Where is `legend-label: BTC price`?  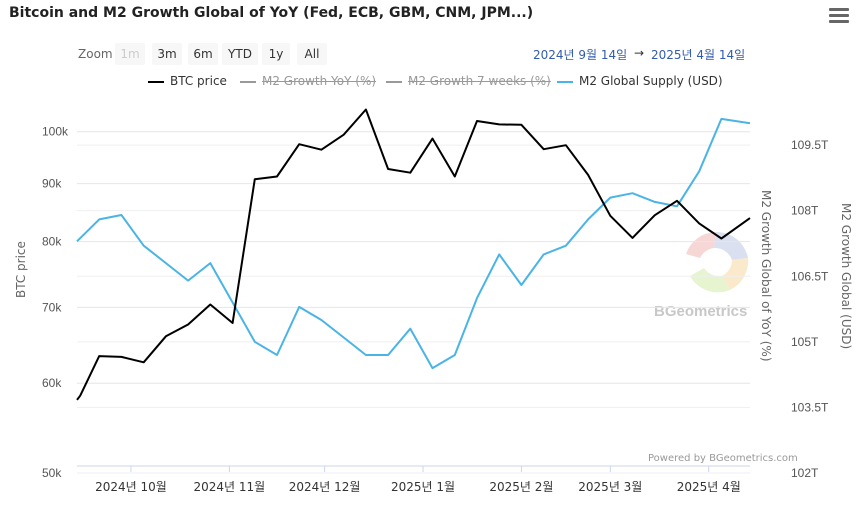 legend-label: BTC price is located at coordinates (198, 81).